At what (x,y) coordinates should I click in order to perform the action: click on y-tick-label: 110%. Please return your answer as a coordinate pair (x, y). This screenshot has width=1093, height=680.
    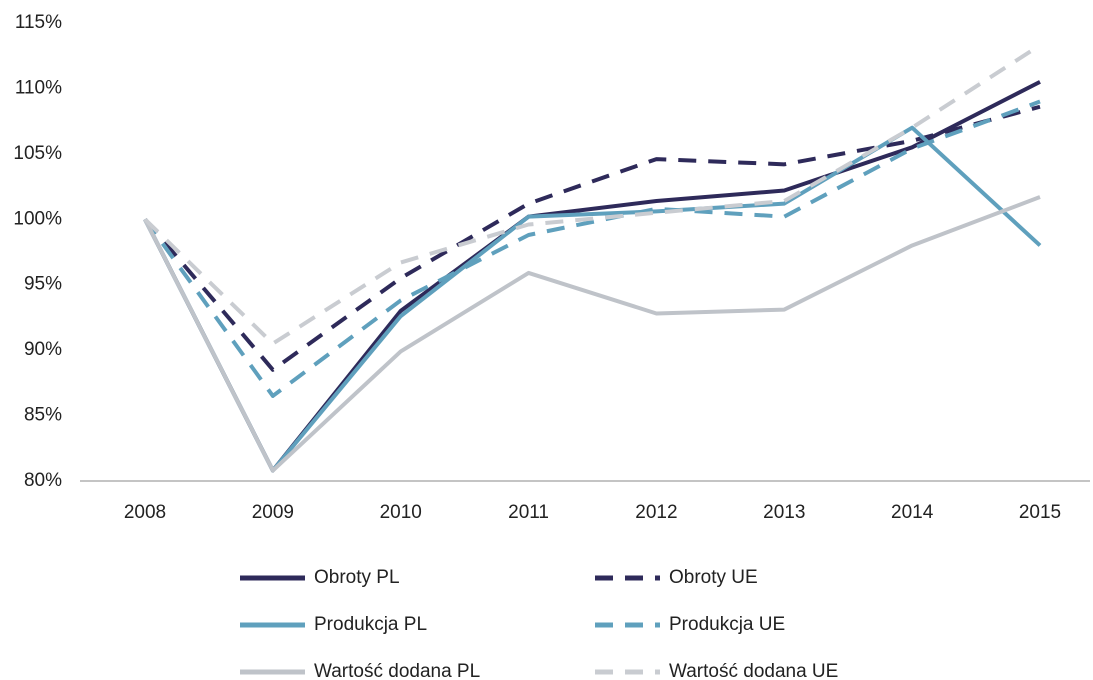
    Looking at the image, I should click on (38, 87).